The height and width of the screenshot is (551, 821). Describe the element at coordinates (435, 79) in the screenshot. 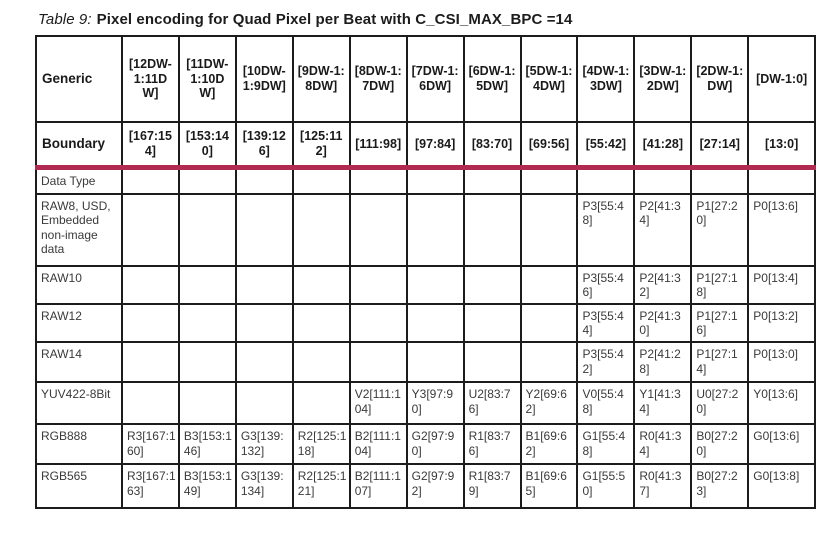

I see `generic-header-cell-5: [7DW-1:6DW]` at that location.